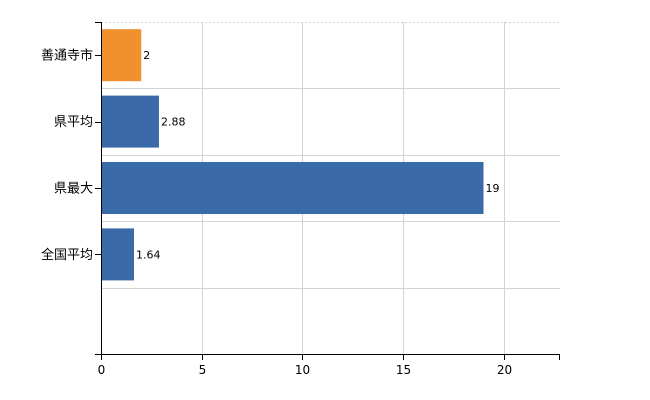 The height and width of the screenshot is (400, 650). I want to click on category-label-0: 善通寺市, so click(67, 56).